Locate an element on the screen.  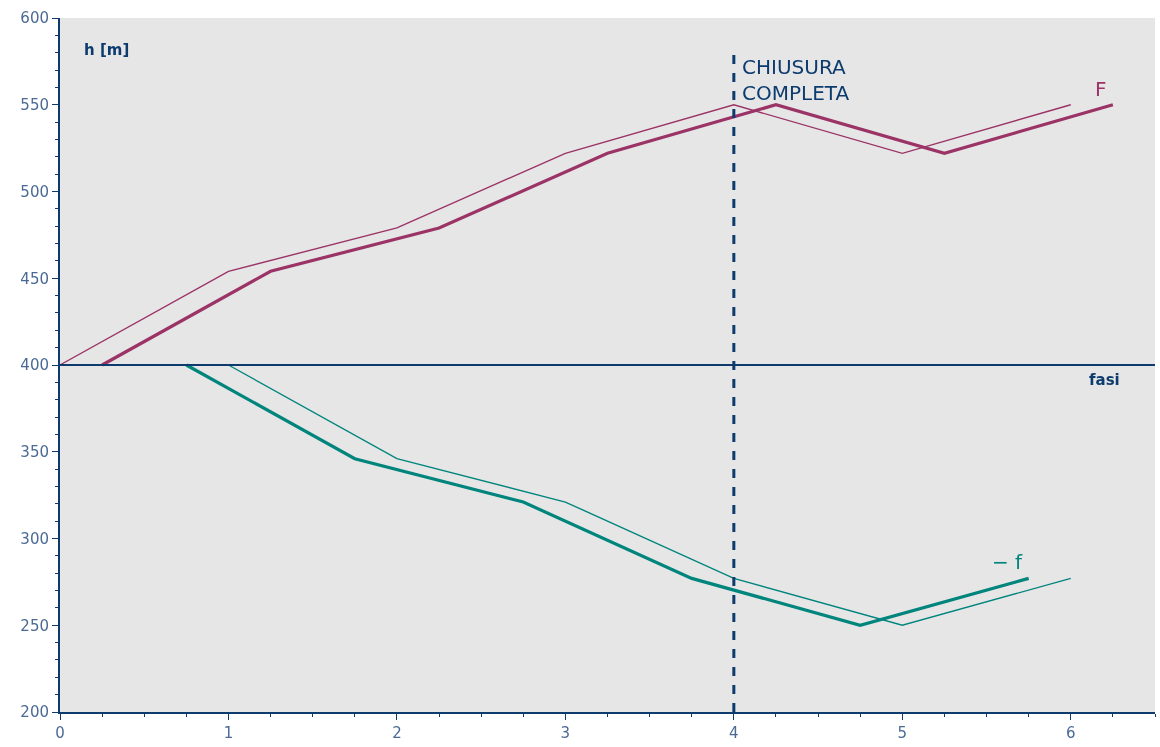
y-tick-label: 200 is located at coordinates (34, 712).